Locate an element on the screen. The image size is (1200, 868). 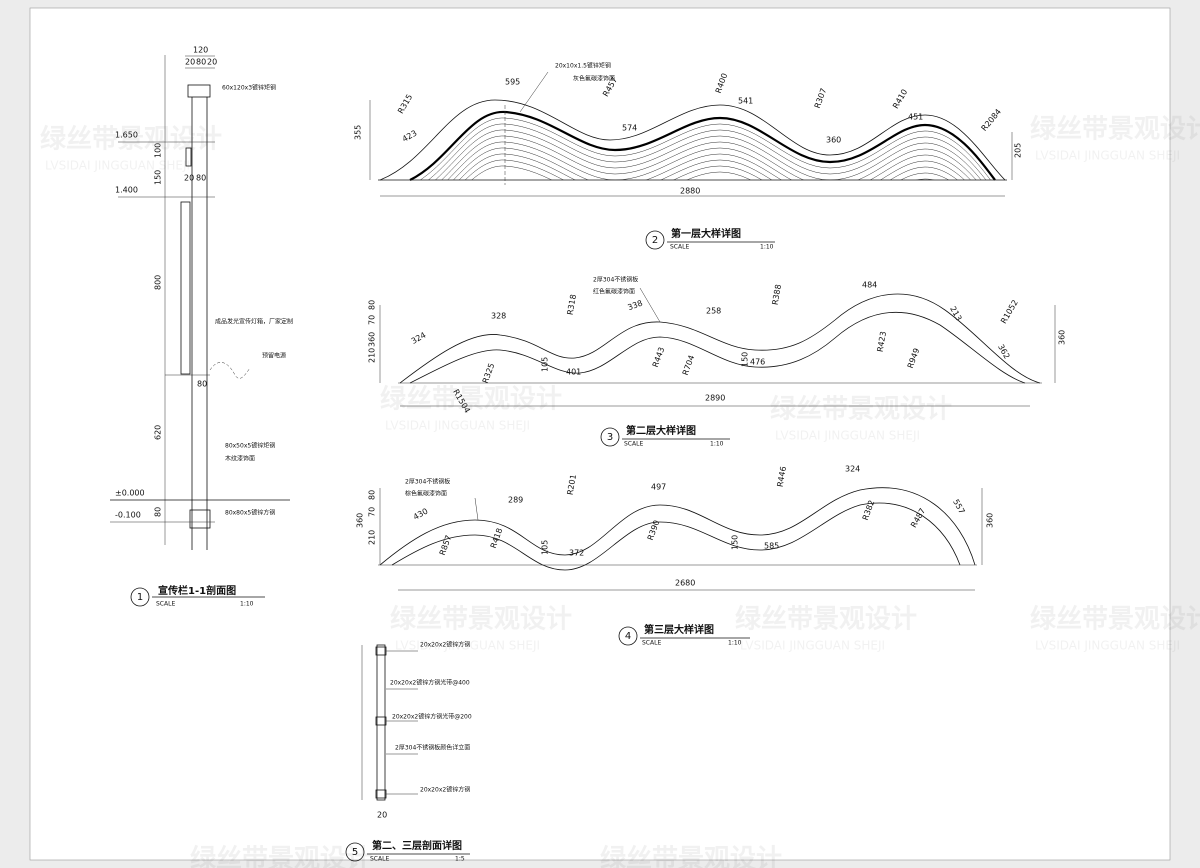
label: R388 is located at coordinates (777, 295).